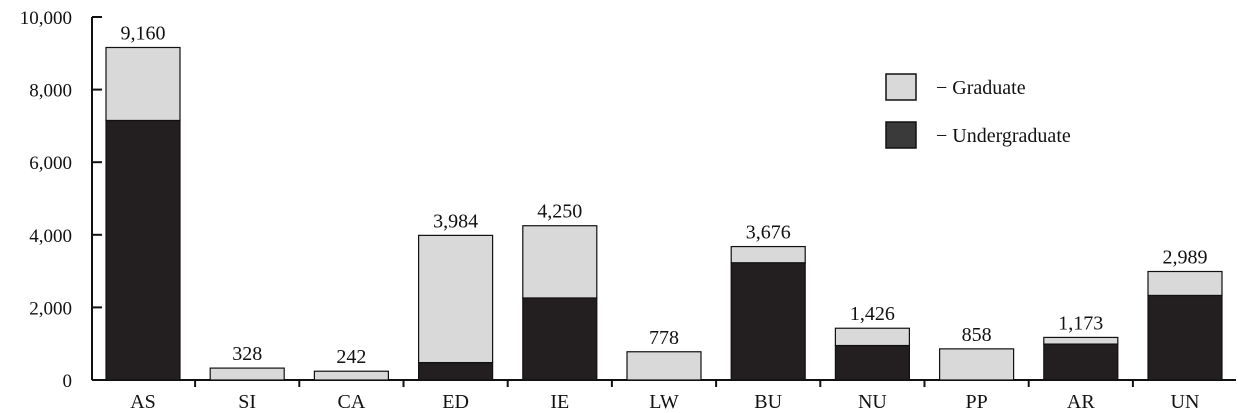 The height and width of the screenshot is (413, 1239). I want to click on y-tick-label: 10,000, so click(46, 18).